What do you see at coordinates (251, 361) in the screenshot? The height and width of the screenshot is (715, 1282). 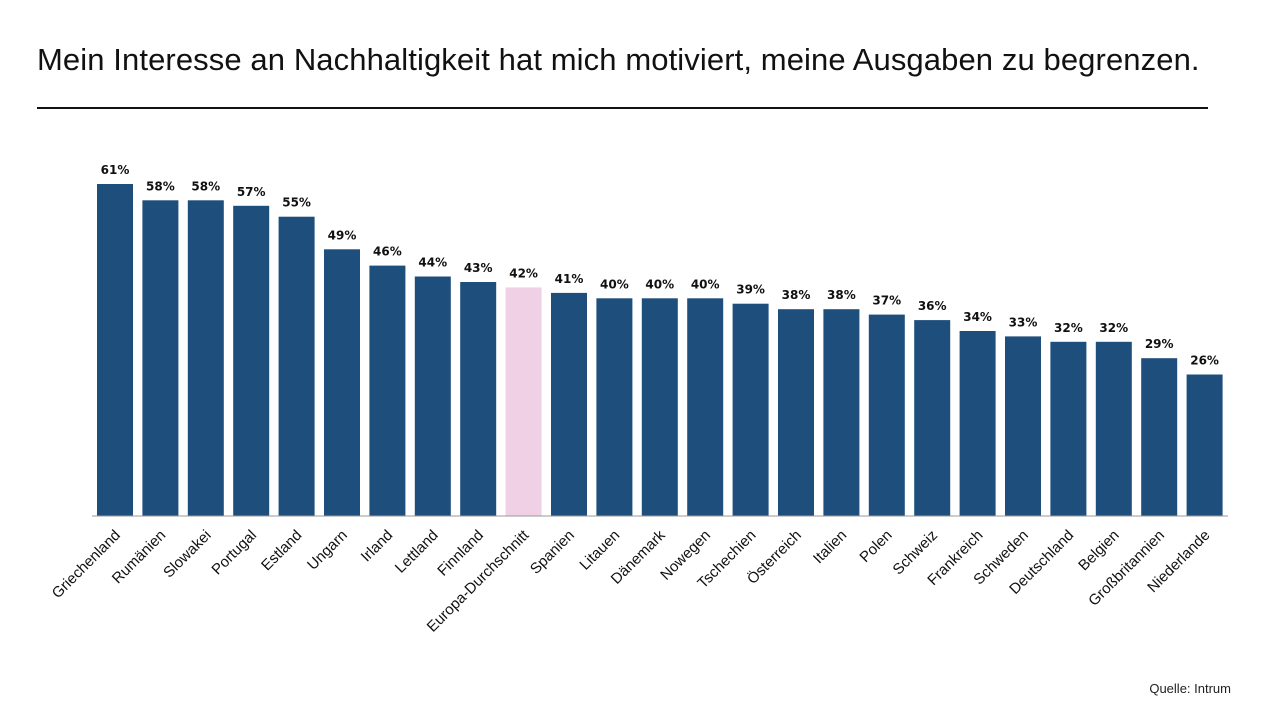 I see `bar-portugal` at bounding box center [251, 361].